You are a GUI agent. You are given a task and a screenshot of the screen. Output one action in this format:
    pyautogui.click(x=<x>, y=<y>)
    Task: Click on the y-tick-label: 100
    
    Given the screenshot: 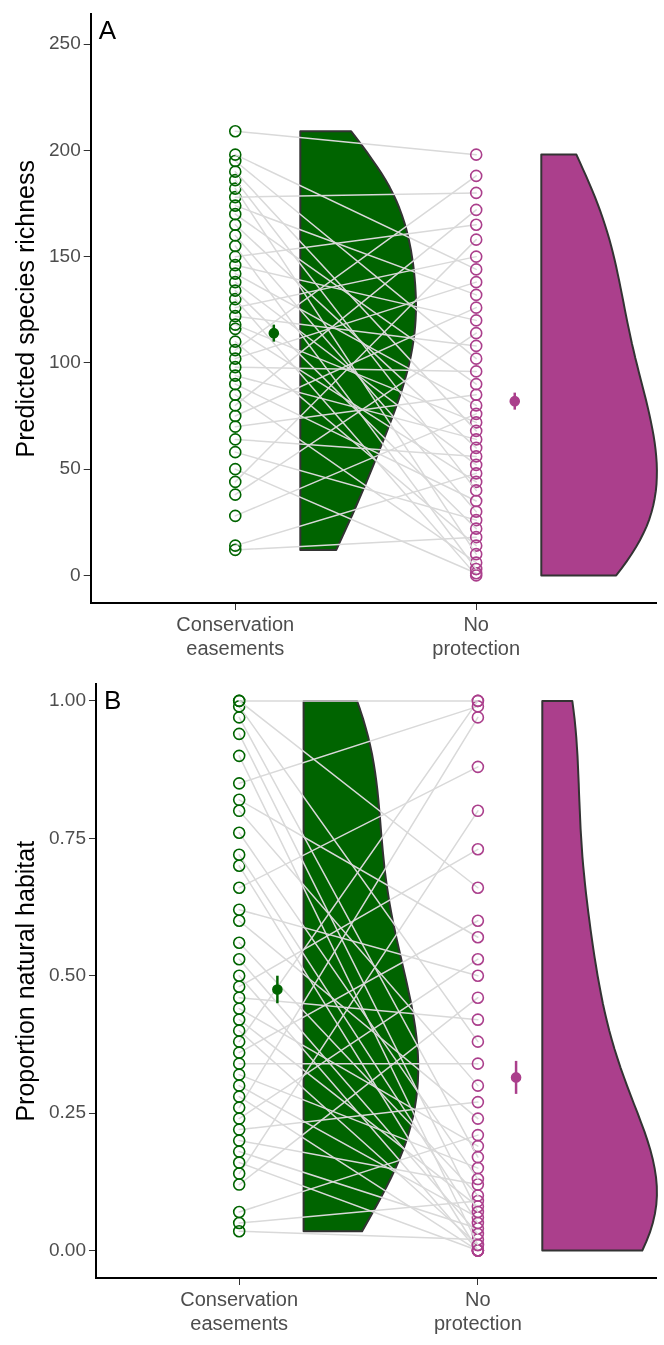 What is the action you would take?
    pyautogui.click(x=65, y=362)
    